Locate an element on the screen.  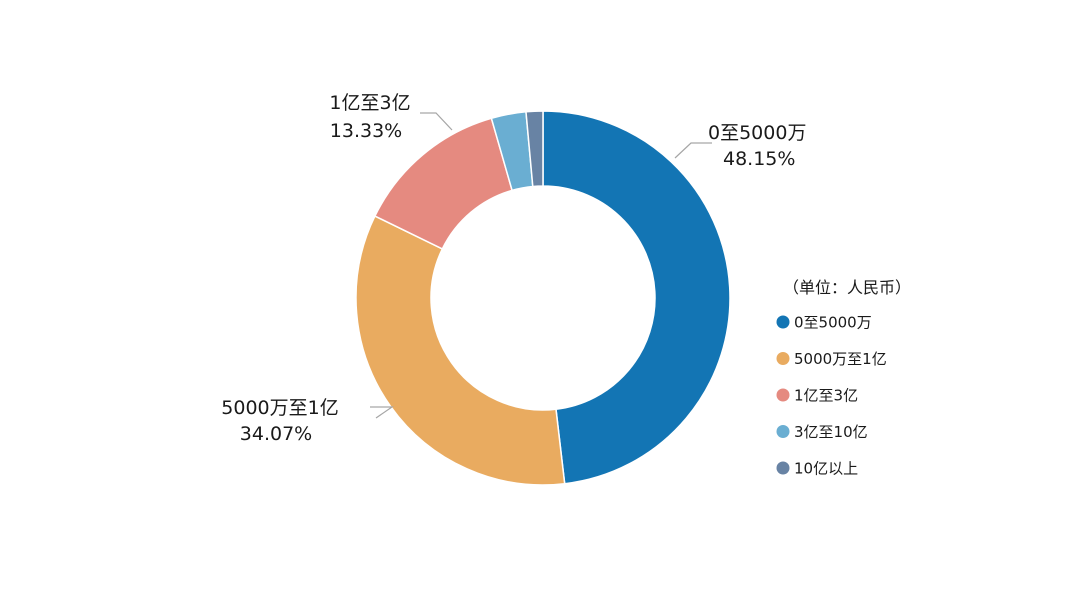
data-label-name-2: 1亿至3亿 is located at coordinates (369, 103).